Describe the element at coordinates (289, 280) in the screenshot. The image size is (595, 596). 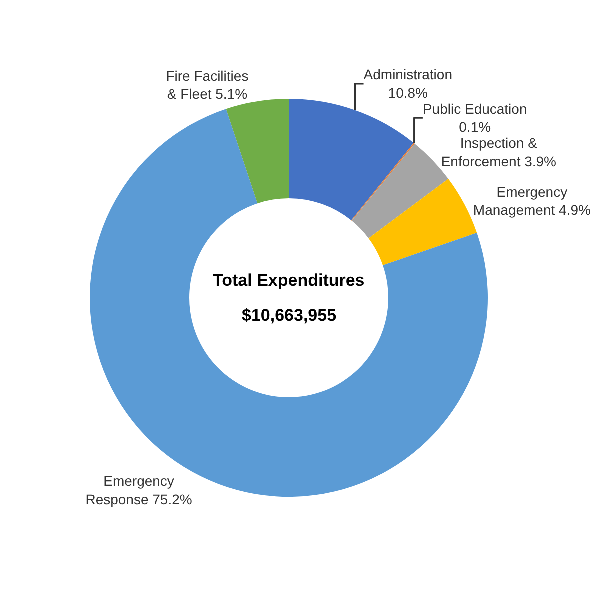
I see `text: Total Expenditures` at that location.